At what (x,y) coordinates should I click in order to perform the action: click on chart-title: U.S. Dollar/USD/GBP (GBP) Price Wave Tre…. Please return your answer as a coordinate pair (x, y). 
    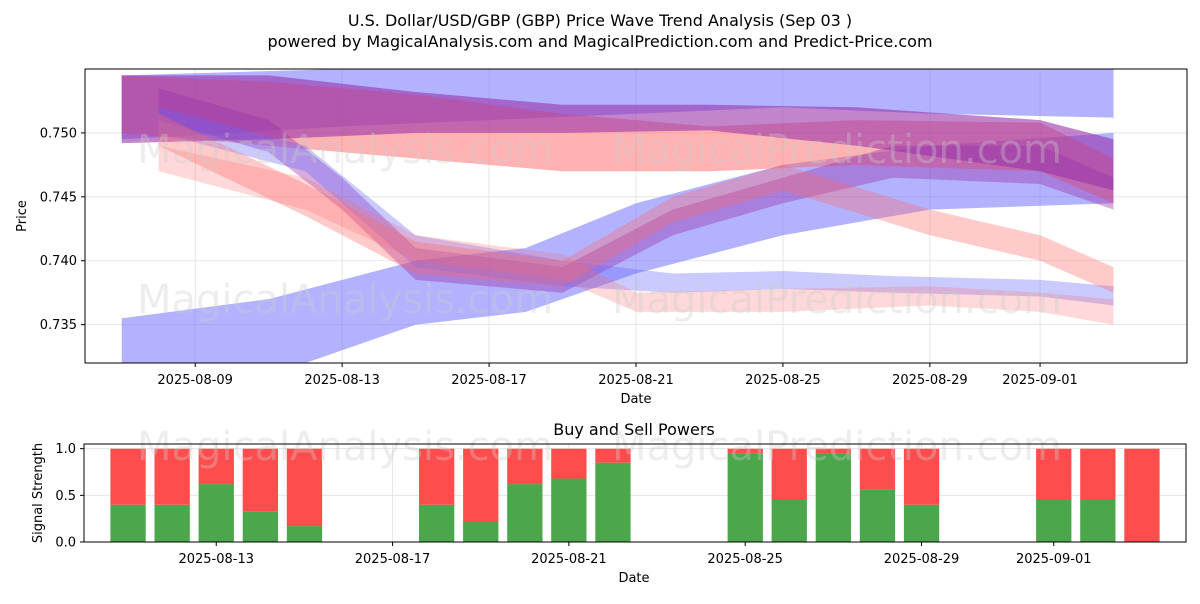
    Looking at the image, I should click on (600, 20).